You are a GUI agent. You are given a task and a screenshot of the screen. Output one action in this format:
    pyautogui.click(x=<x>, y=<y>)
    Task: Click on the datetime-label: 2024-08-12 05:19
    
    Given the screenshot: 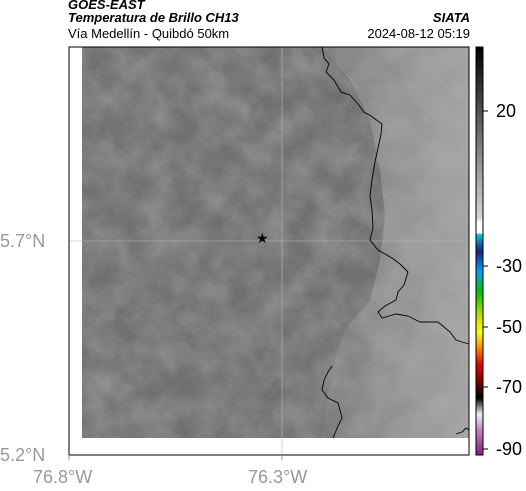 What is the action you would take?
    pyautogui.click(x=418, y=33)
    